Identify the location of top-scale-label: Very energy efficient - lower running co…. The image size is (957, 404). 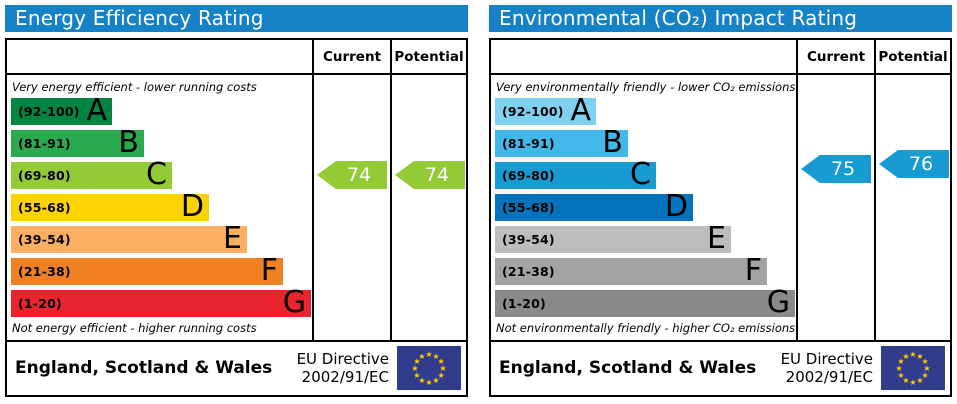
(134, 87).